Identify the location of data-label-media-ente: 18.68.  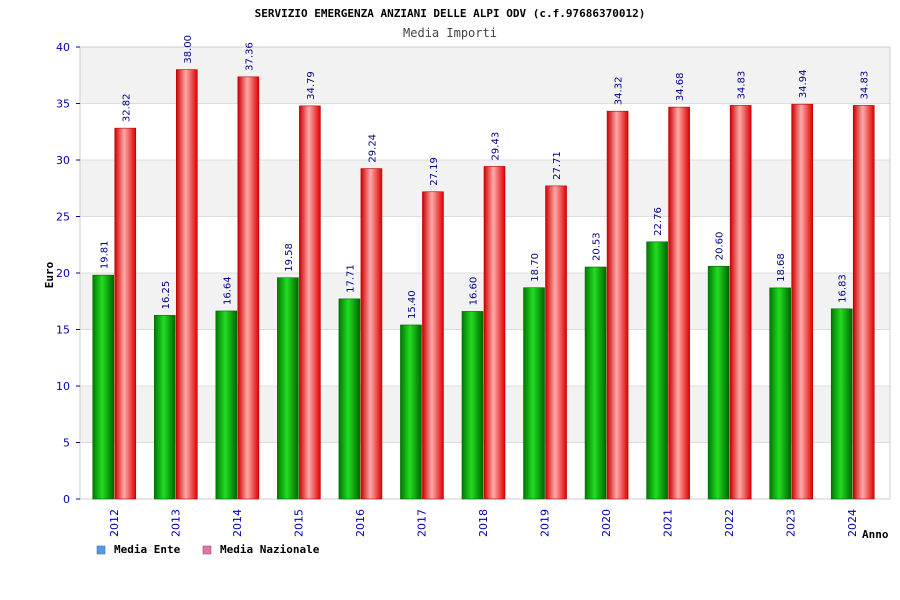
(781, 267).